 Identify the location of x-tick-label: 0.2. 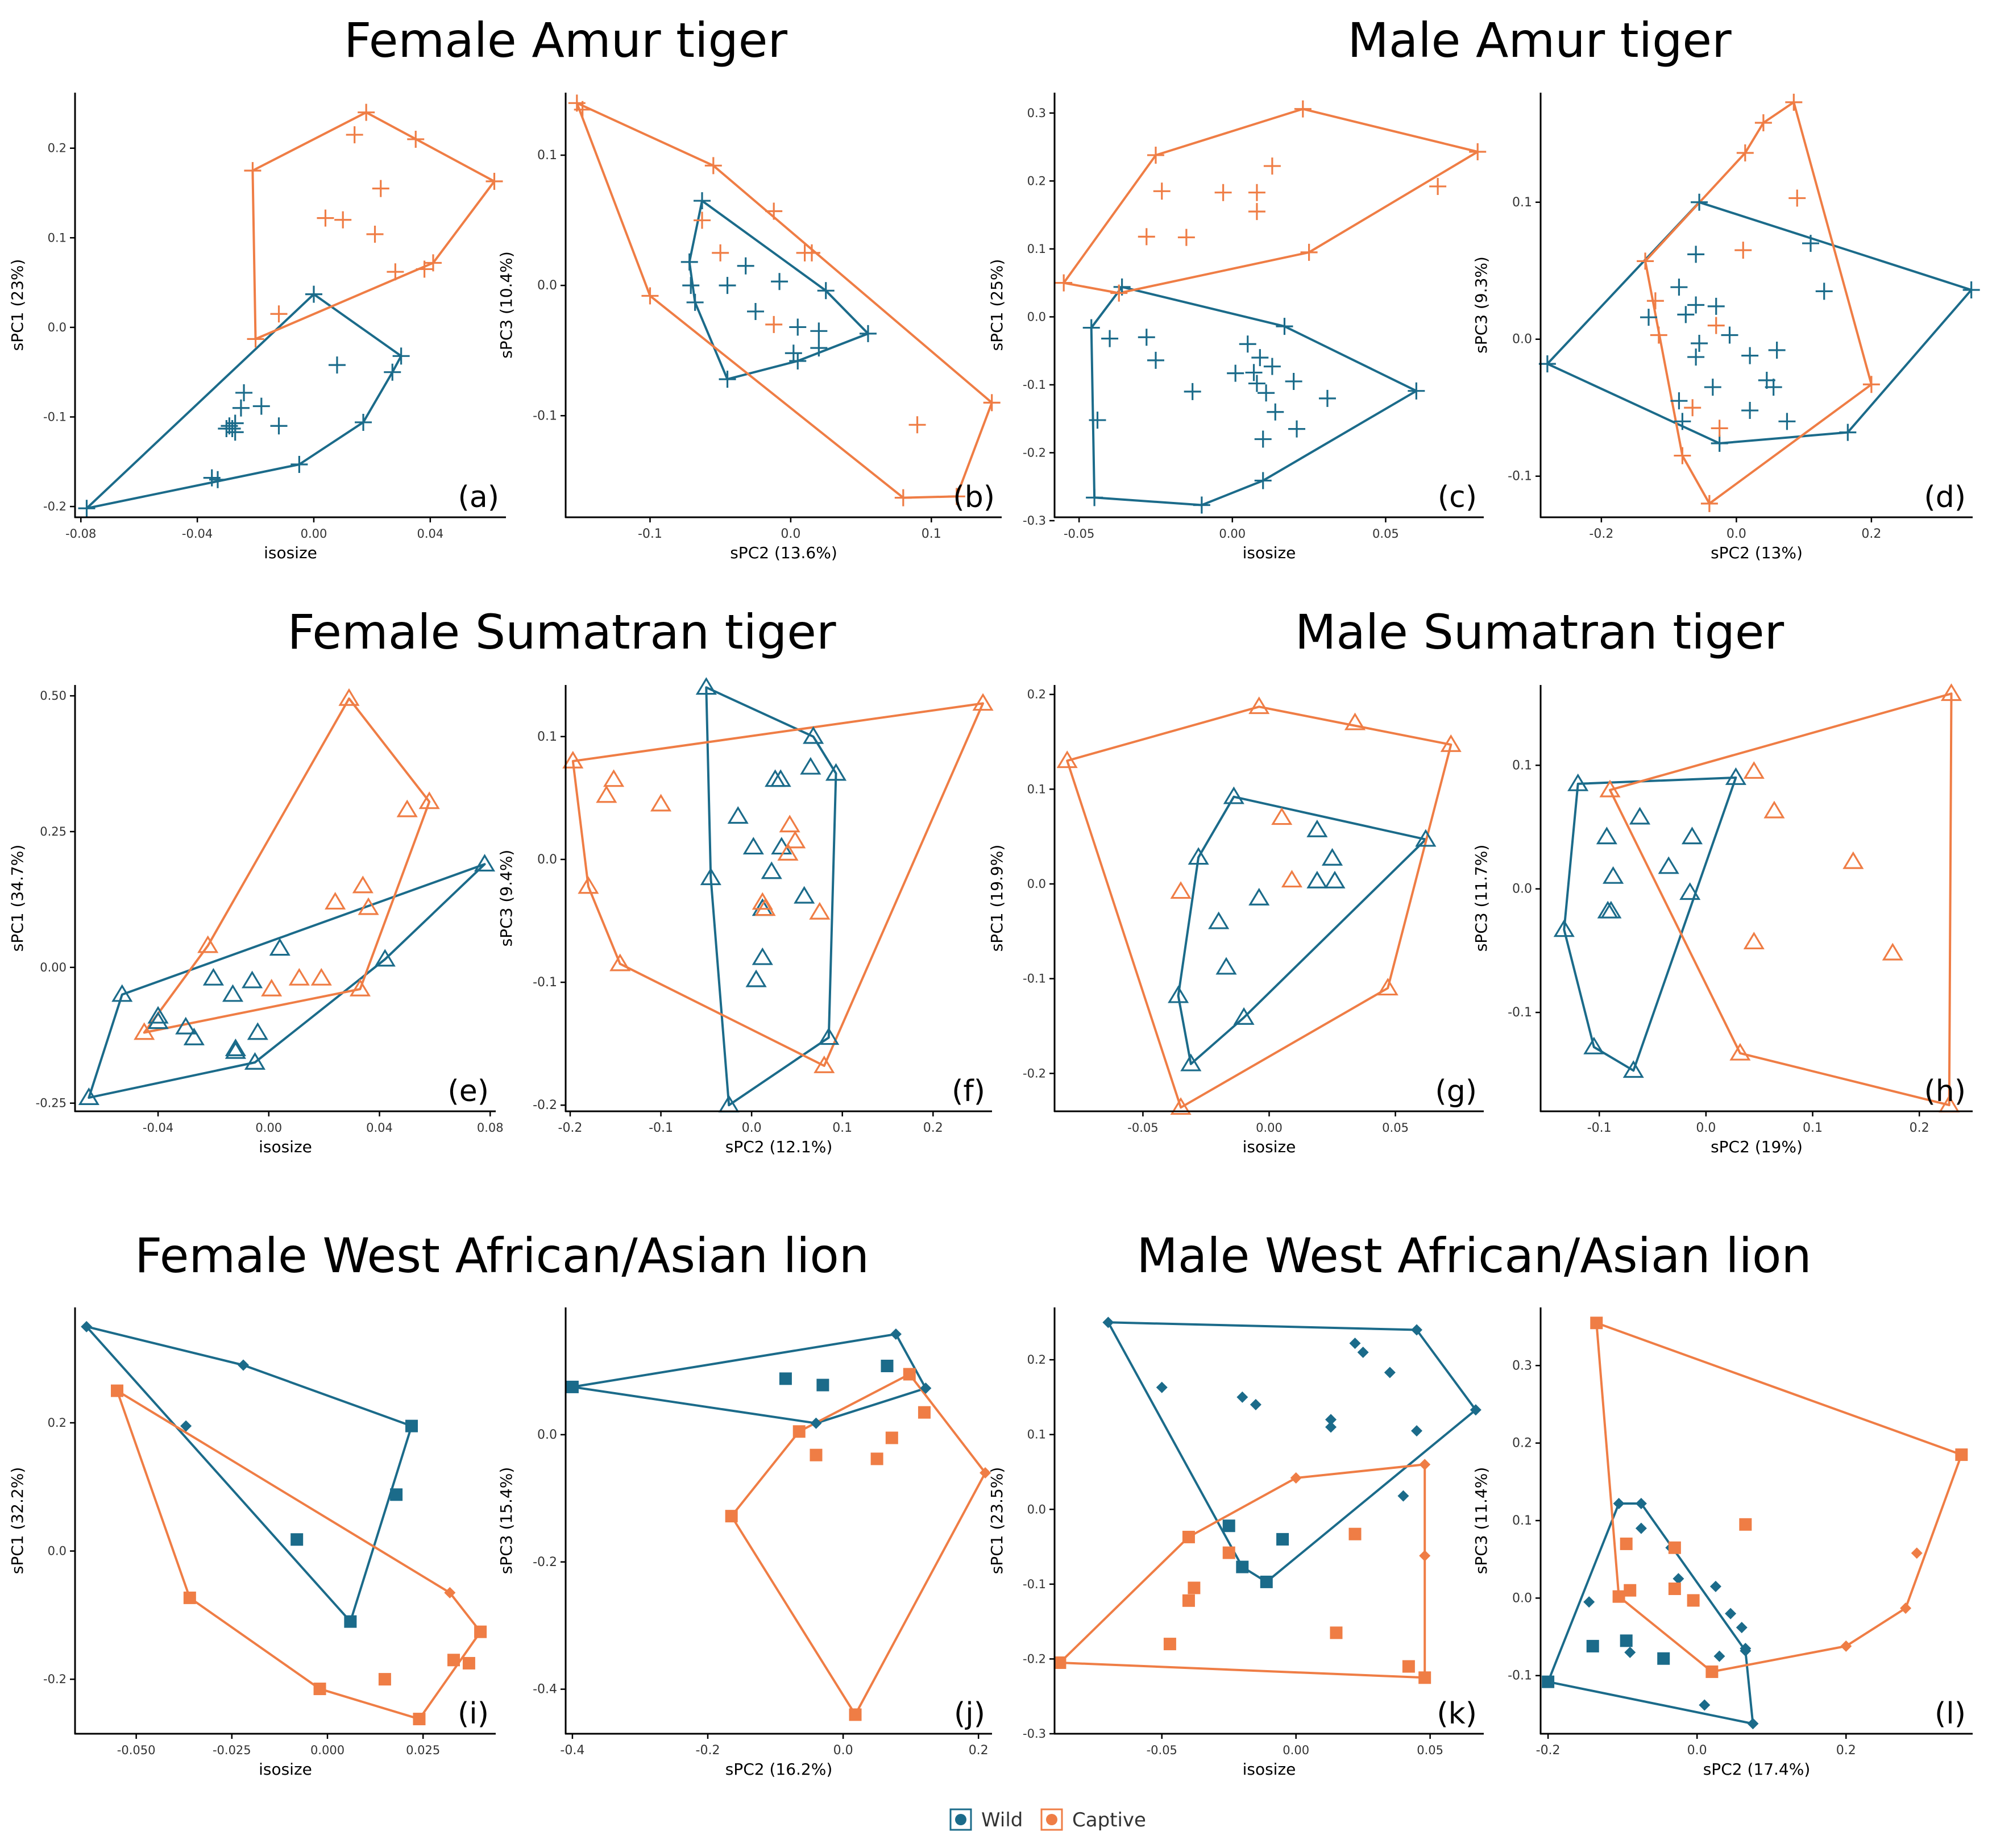
(933, 1128).